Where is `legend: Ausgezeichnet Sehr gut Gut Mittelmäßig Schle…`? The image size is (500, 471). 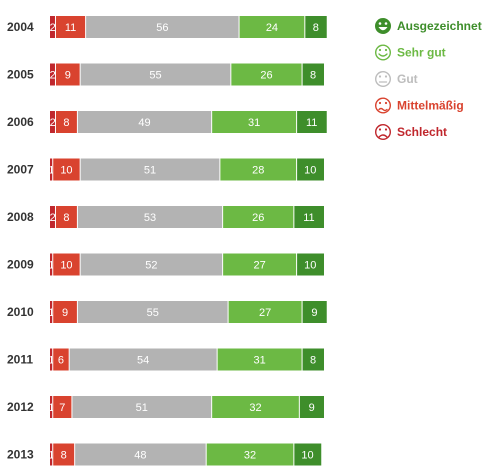 legend: Ausgezeichnet Sehr gut Gut Mittelmäßig Schle… is located at coordinates (428, 79).